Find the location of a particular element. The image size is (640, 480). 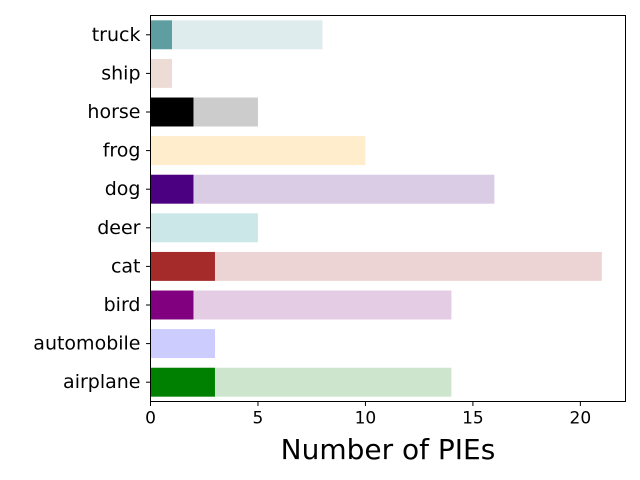

y-tick-label-bird: bird is located at coordinates (122, 305).